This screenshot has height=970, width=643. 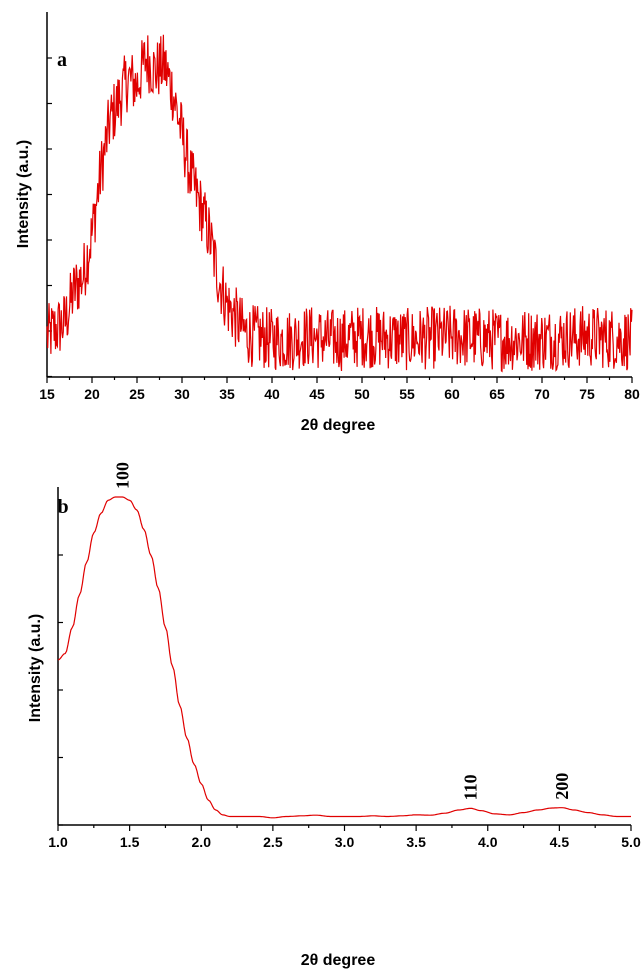 I want to click on peak-label: 200, so click(x=562, y=786).